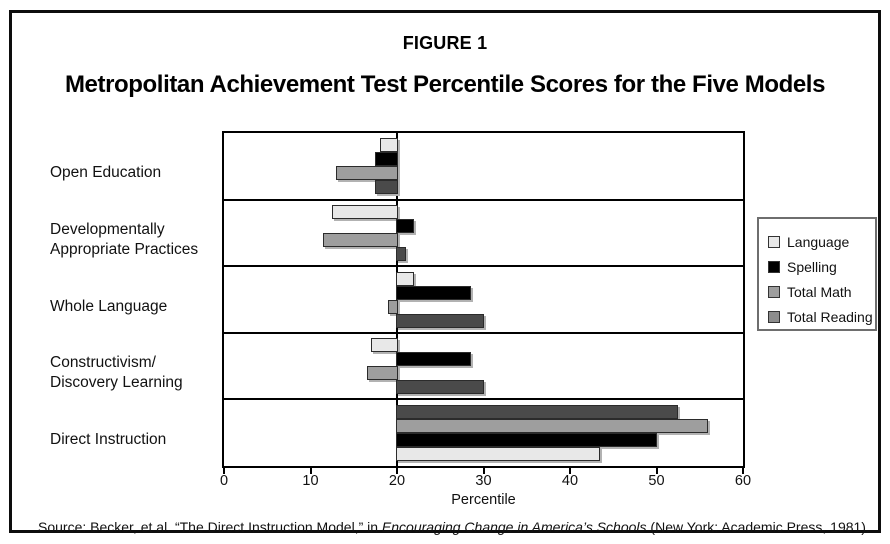  What do you see at coordinates (656, 481) in the screenshot?
I see `x-tick-label: 50` at bounding box center [656, 481].